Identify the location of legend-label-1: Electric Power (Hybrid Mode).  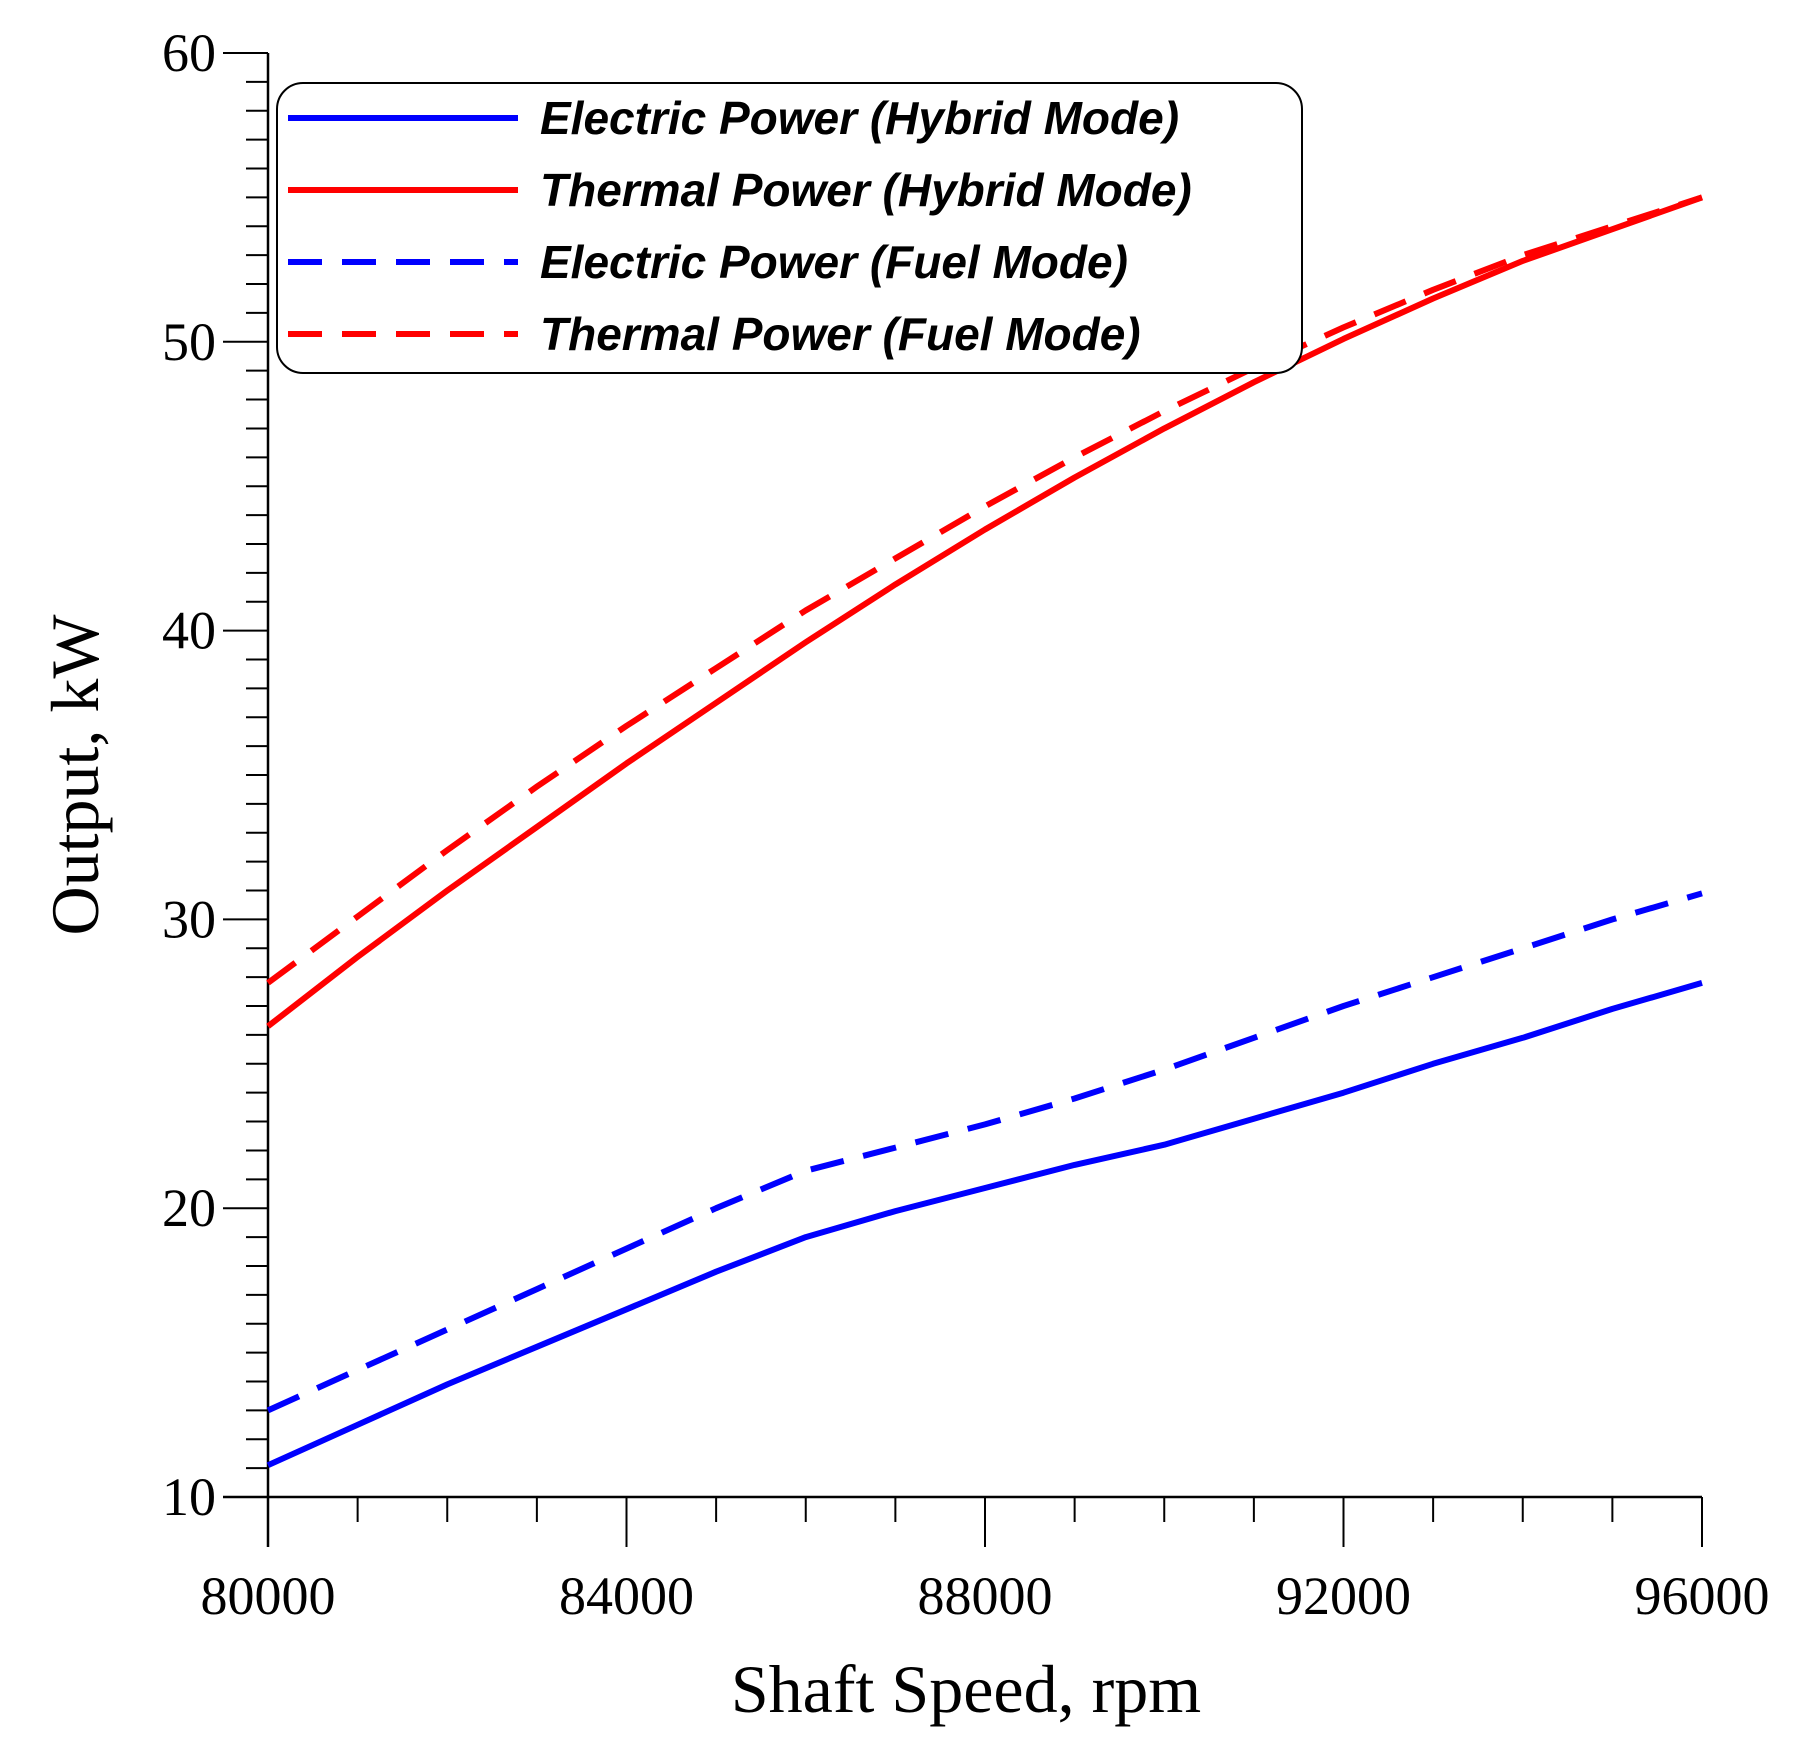
(859, 118).